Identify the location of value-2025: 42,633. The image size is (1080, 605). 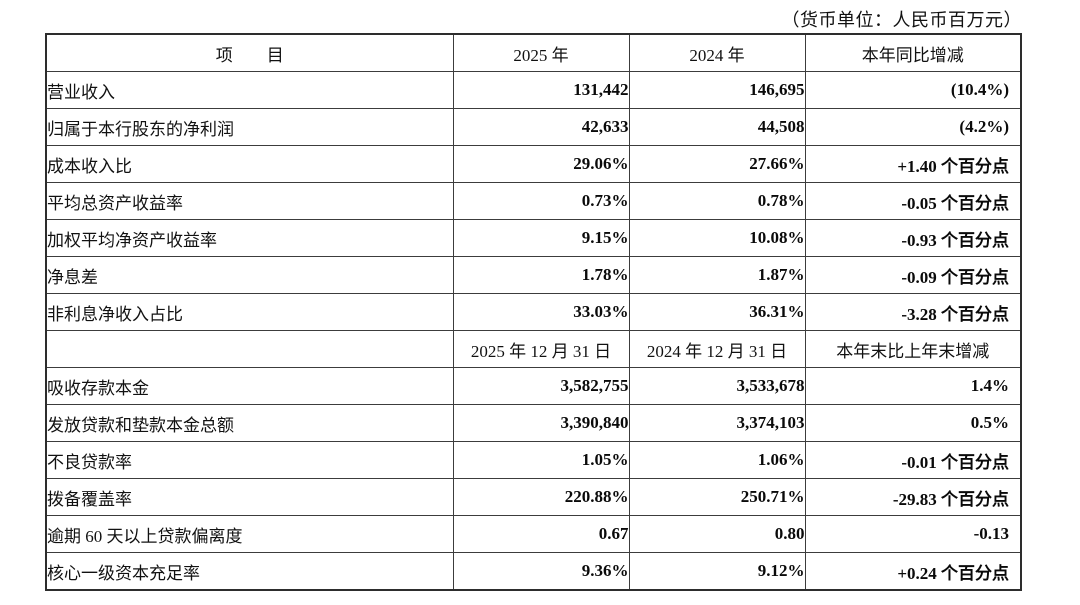
(541, 127).